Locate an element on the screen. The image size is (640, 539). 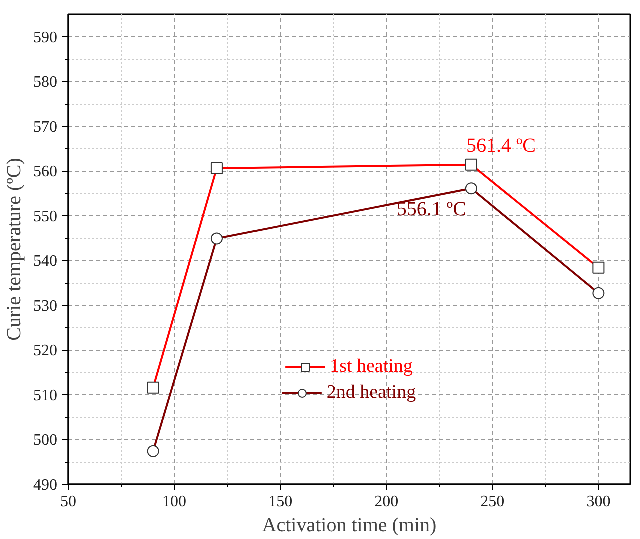
annotation: 556.1 ºC is located at coordinates (431, 209).